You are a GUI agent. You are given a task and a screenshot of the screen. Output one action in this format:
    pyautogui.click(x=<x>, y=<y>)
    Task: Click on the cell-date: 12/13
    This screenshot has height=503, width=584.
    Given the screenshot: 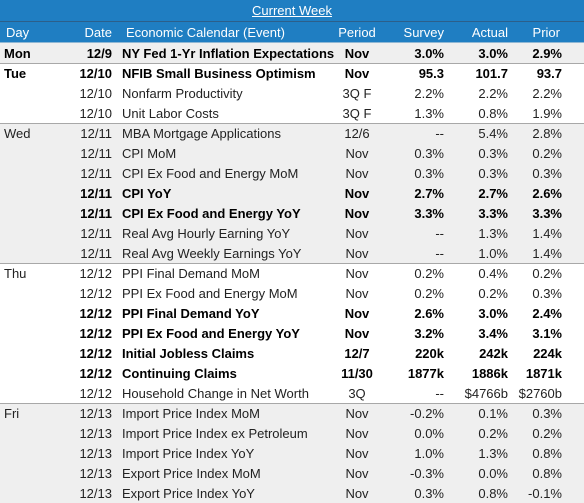 What is the action you would take?
    pyautogui.click(x=95, y=453)
    